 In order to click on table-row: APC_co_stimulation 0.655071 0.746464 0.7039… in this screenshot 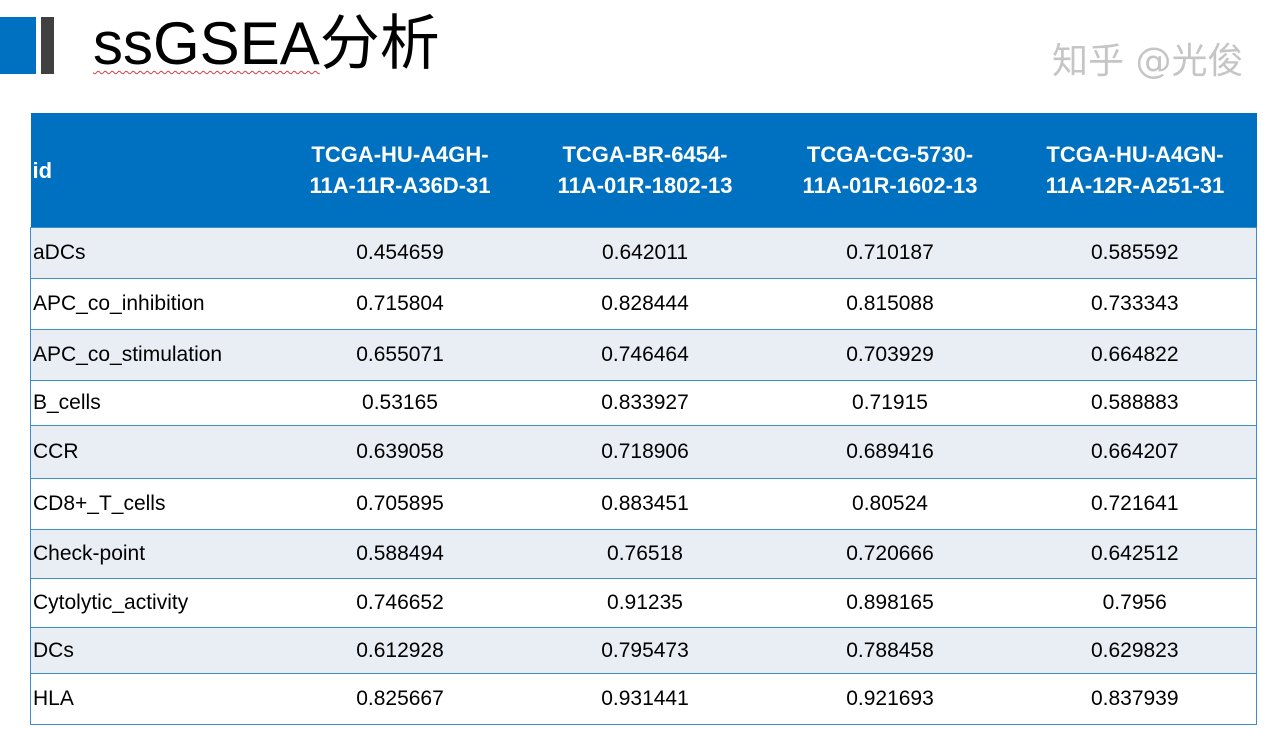, I will do `click(643, 355)`.